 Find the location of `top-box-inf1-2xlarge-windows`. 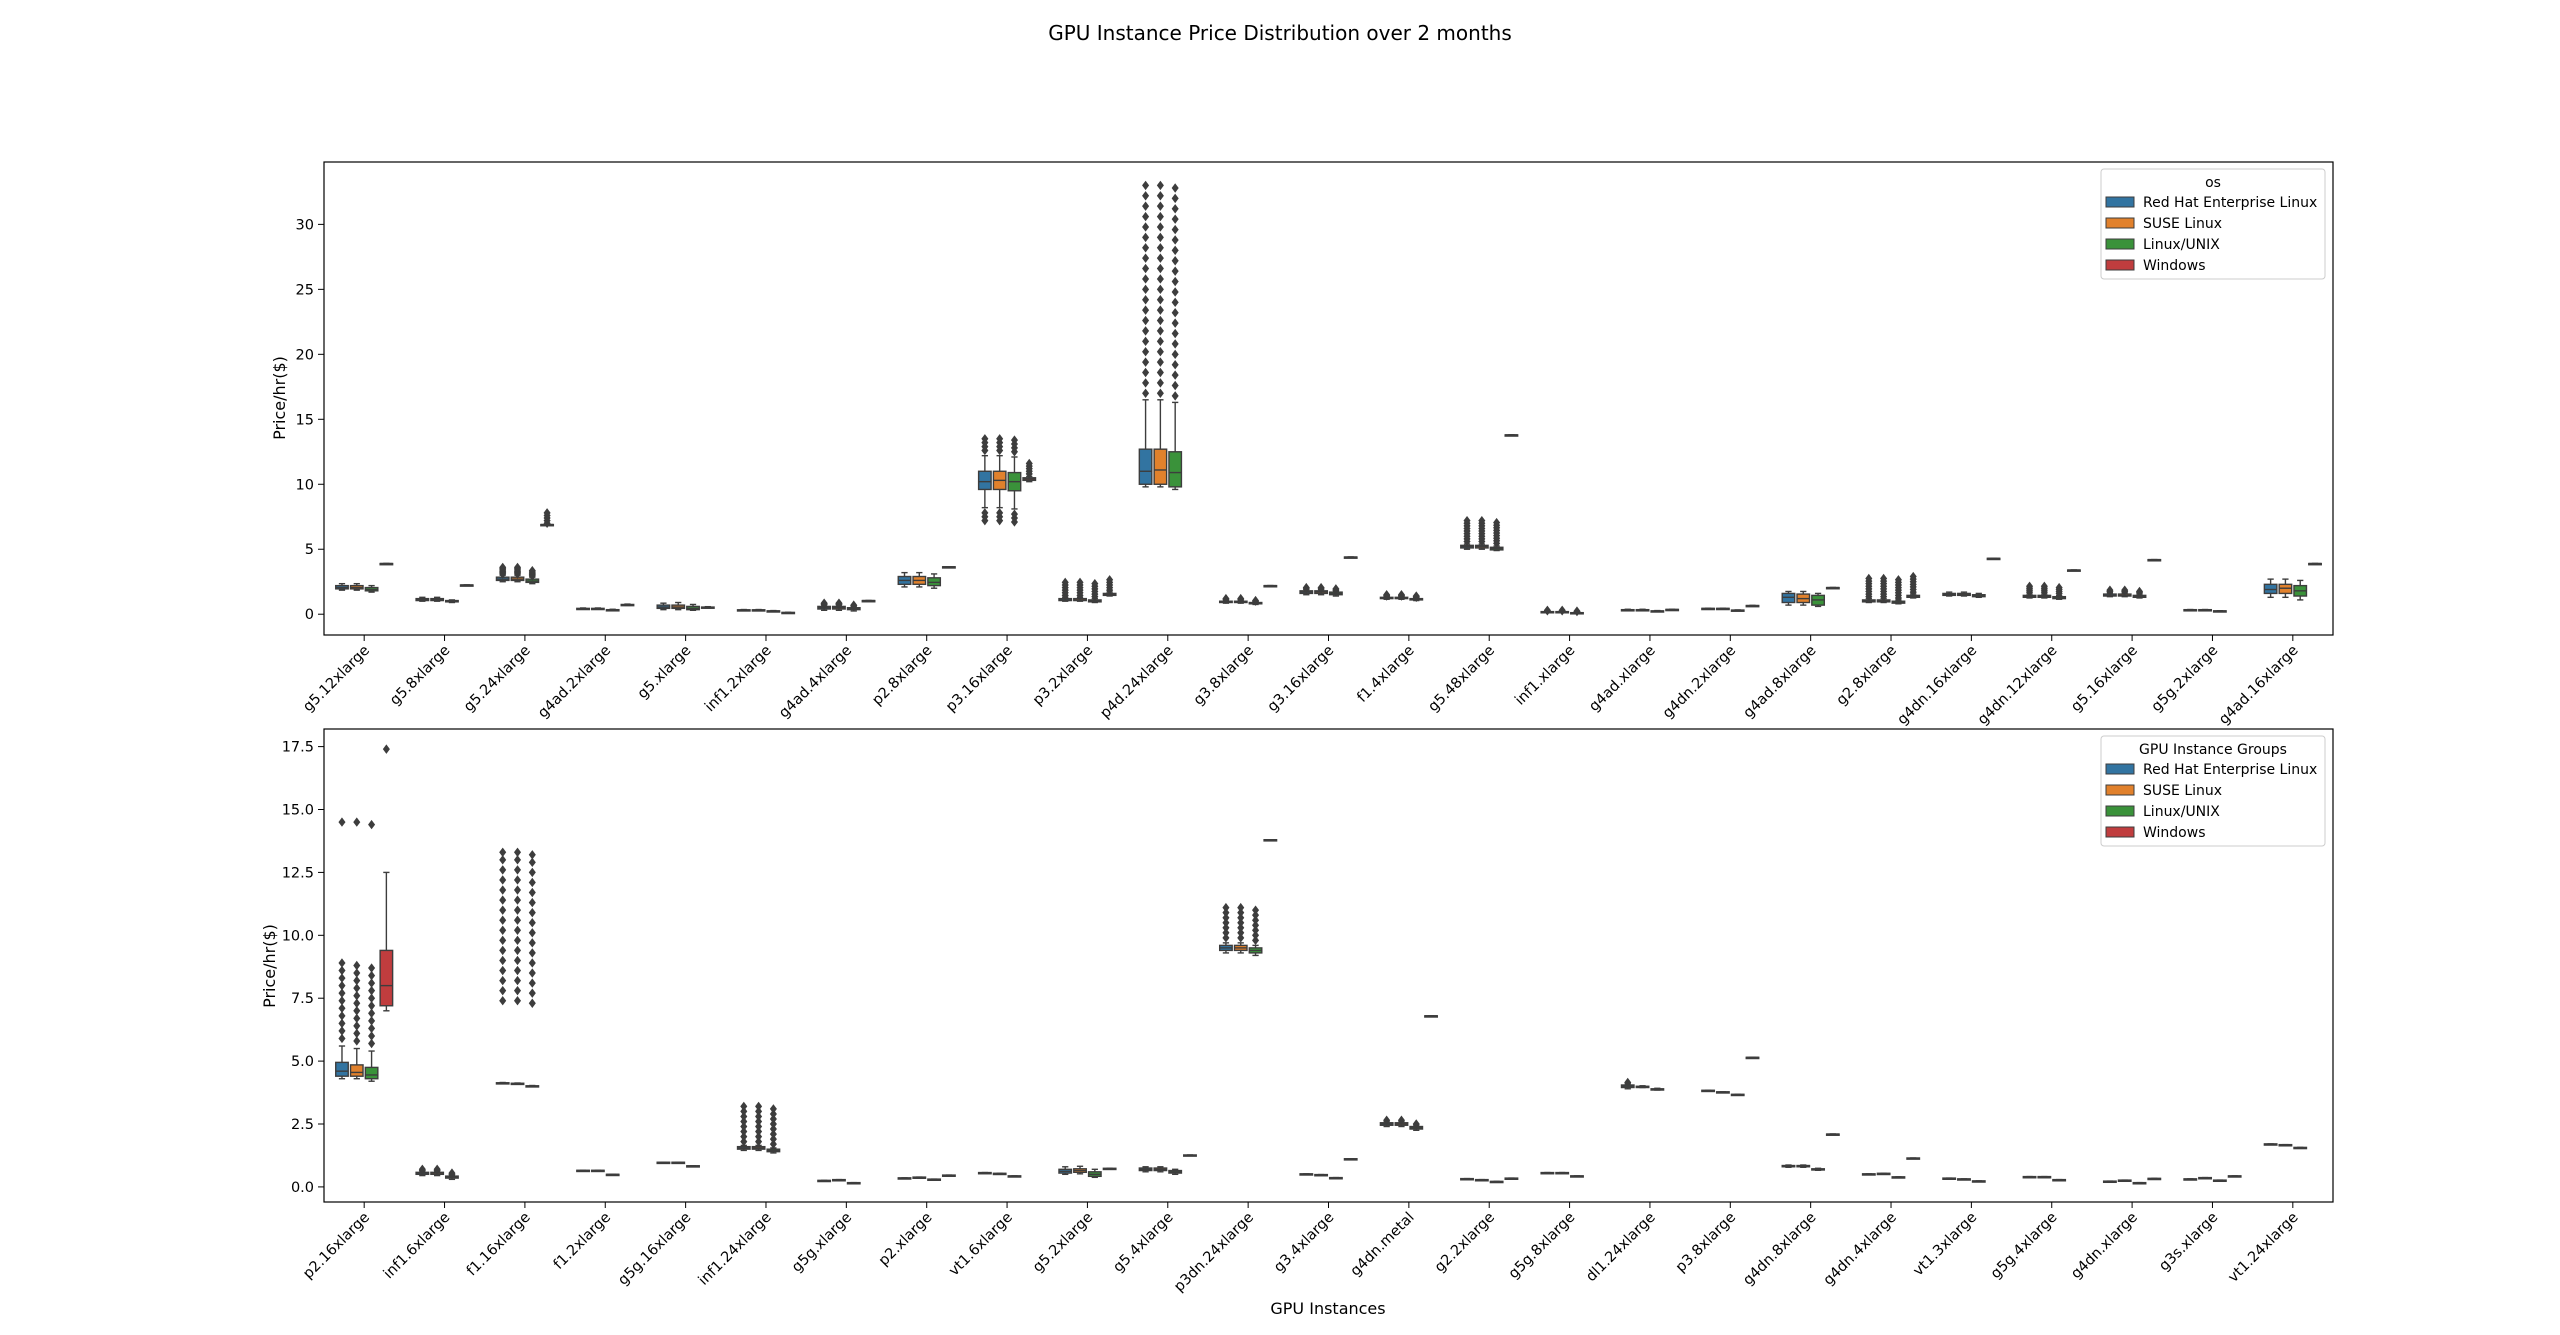

top-box-inf1-2xlarge-windows is located at coordinates (788, 613).